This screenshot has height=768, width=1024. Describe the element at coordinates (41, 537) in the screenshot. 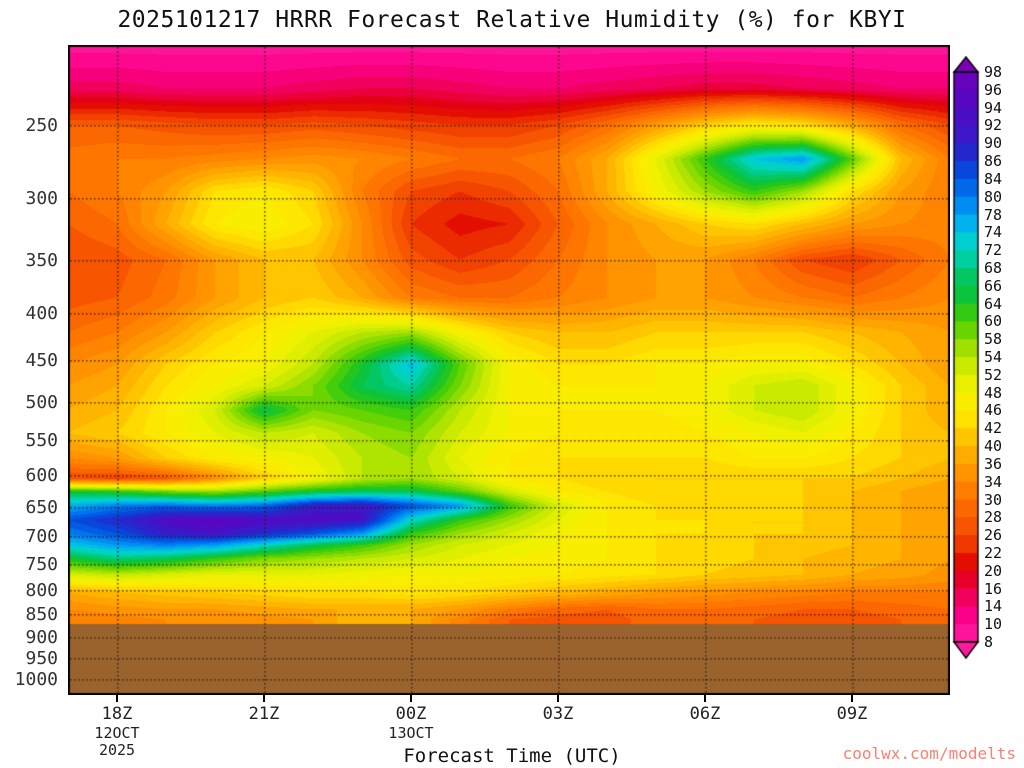

I see `pressure-tick-label: 700` at that location.